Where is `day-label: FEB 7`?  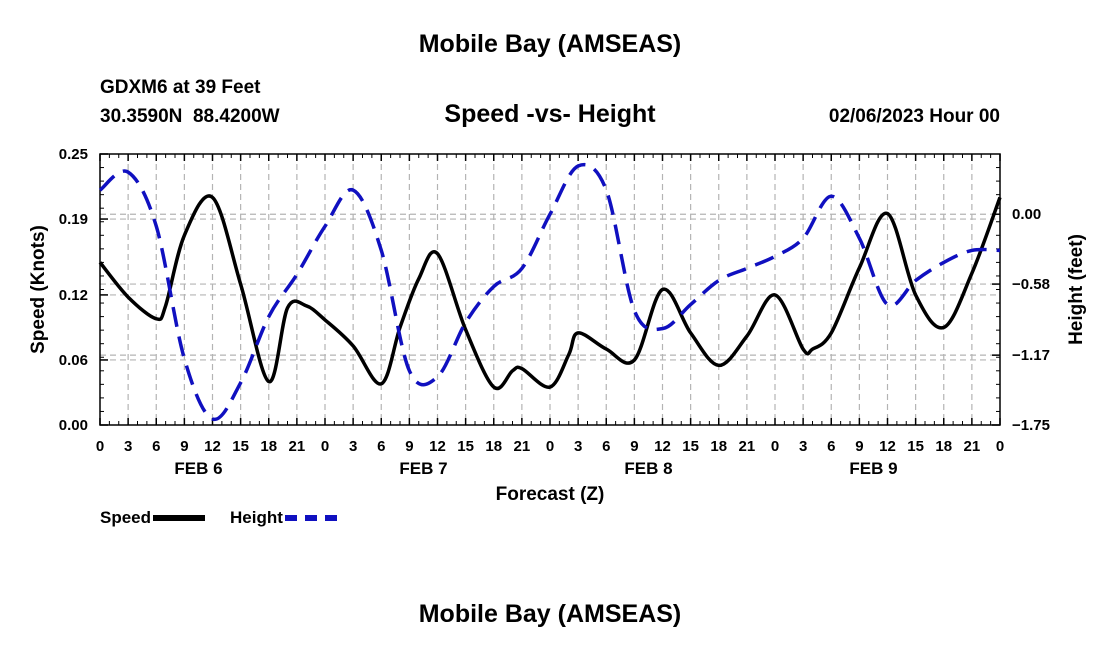
day-label: FEB 7 is located at coordinates (423, 468).